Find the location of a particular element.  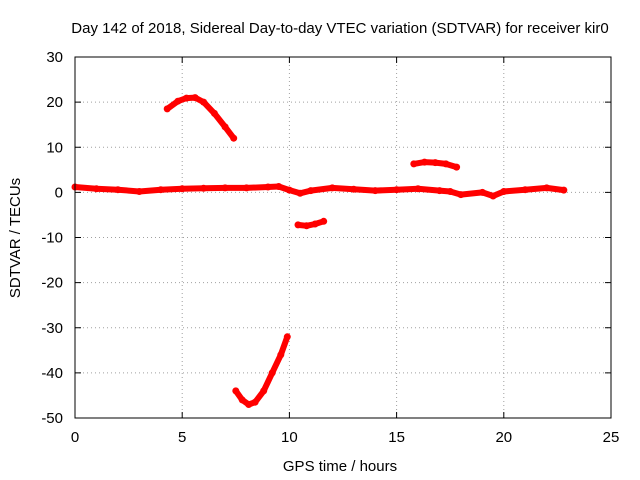

x-tick-label: 25 is located at coordinates (611, 437).